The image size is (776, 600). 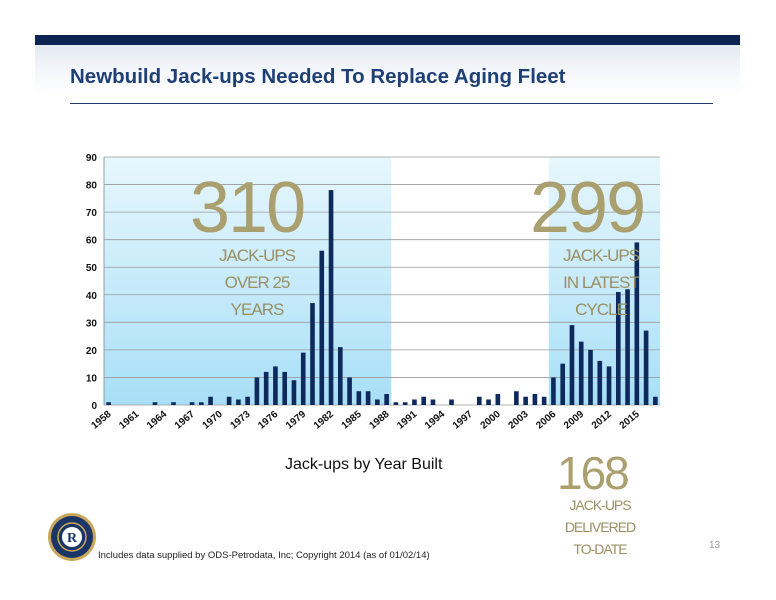 What do you see at coordinates (92, 378) in the screenshot?
I see `y-tick-label: 10` at bounding box center [92, 378].